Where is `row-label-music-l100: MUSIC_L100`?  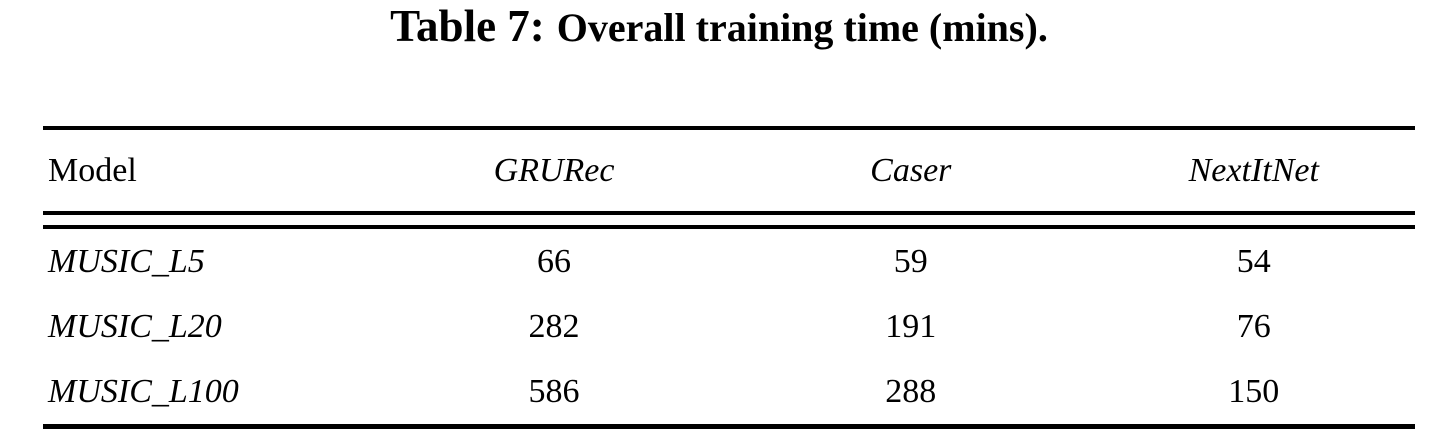
row-label-music-l100: MUSIC_L100 is located at coordinates (143, 391).